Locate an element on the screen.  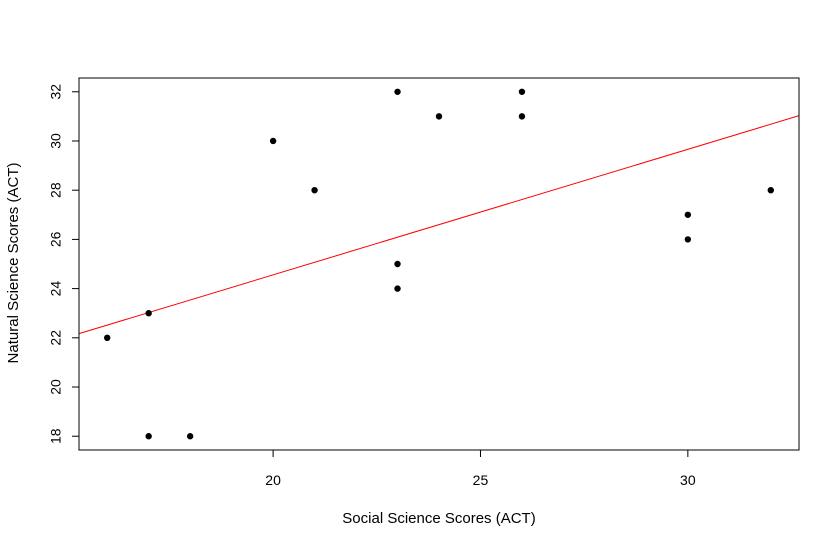
x-axis: 20 25 30 is located at coordinates (480, 468).